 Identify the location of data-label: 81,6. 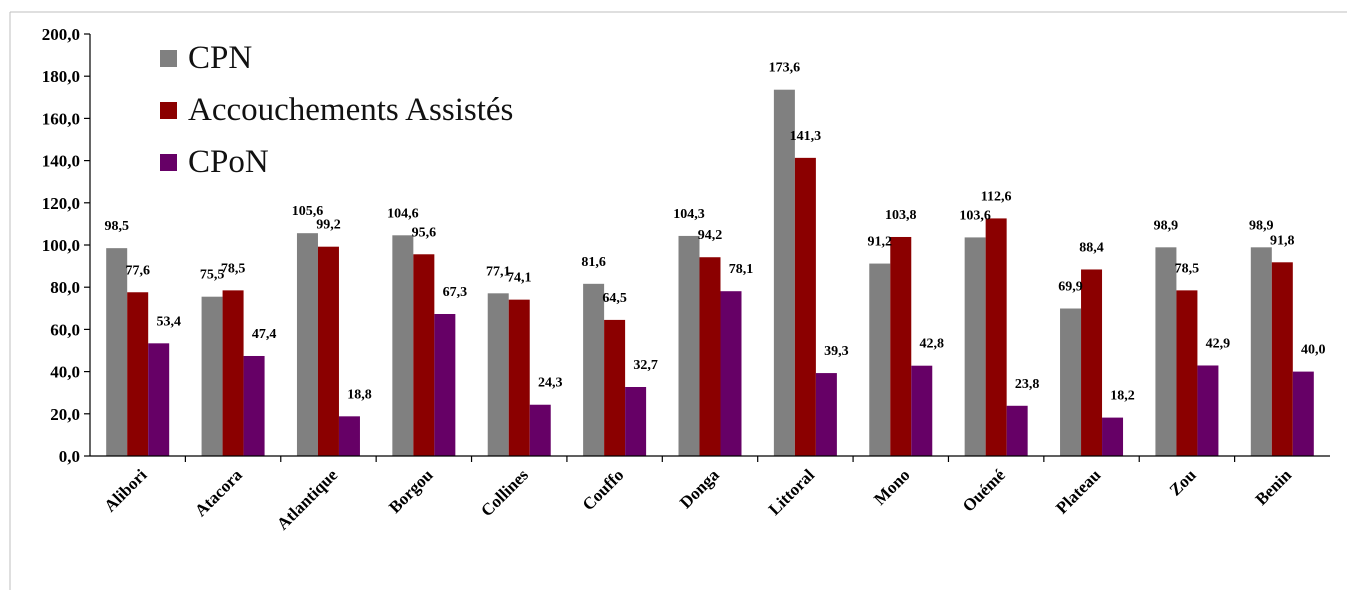
(593, 262).